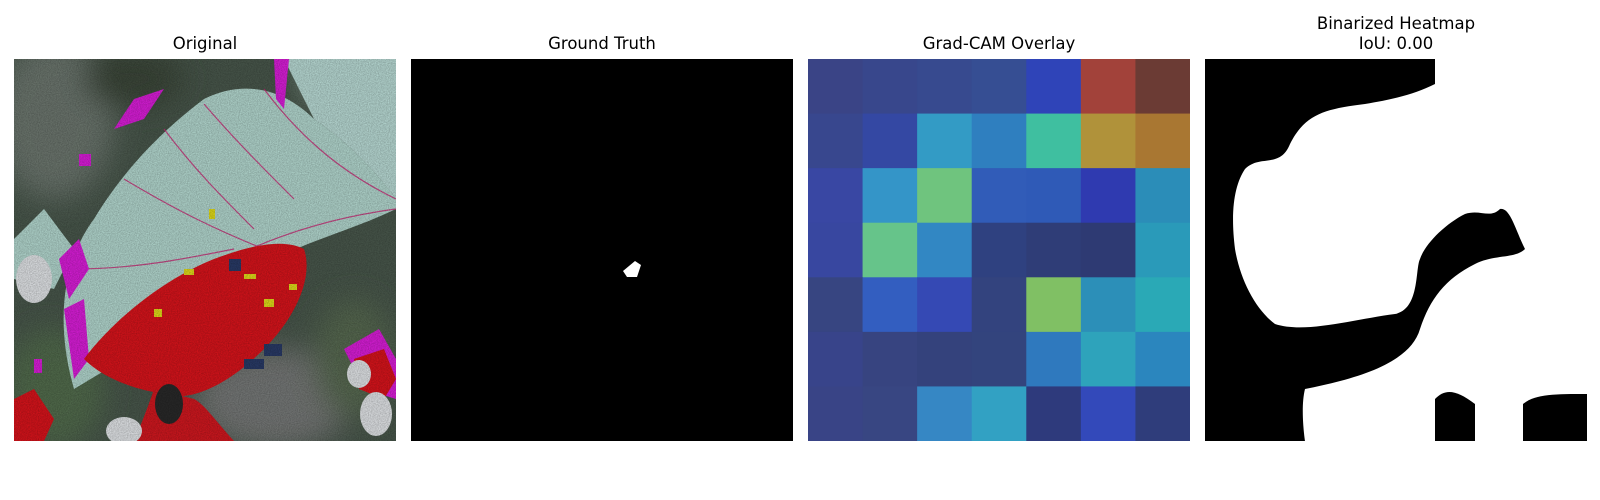  Describe the element at coordinates (632, 269) in the screenshot. I see `ground-truth-region` at that location.